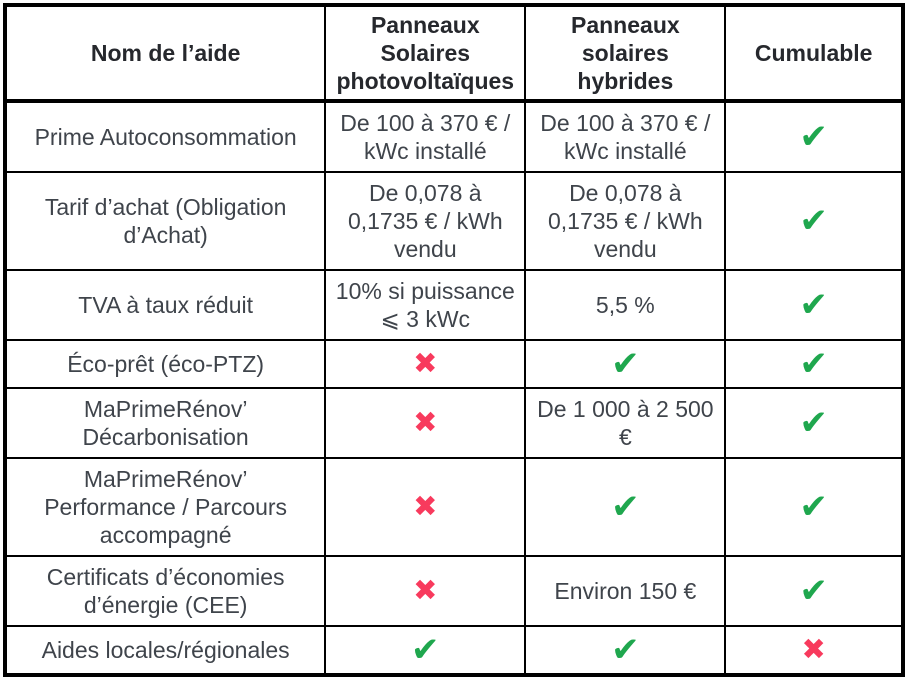  What do you see at coordinates (165, 221) in the screenshot?
I see `aid-name-cell: Tarif d’achat (Obligation d’Achat)` at bounding box center [165, 221].